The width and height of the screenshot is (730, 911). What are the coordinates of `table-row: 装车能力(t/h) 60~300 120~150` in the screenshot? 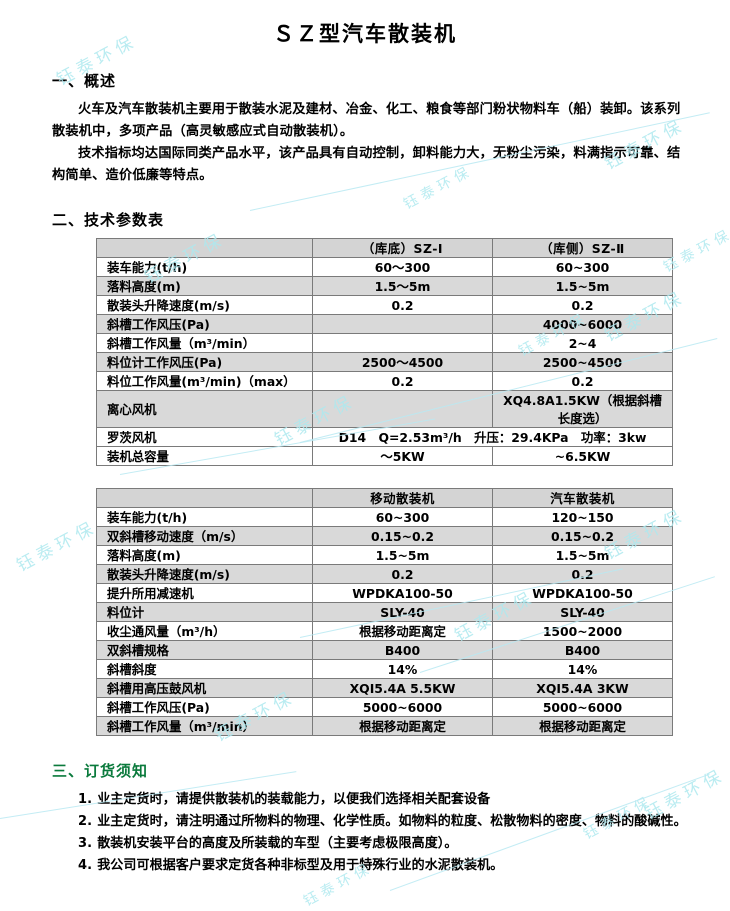 It's located at (384, 517).